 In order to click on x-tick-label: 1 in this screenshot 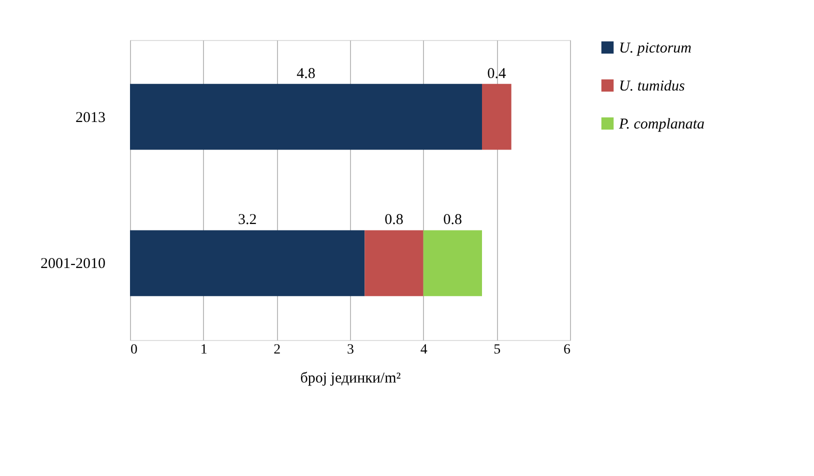, I will do `click(204, 350)`.